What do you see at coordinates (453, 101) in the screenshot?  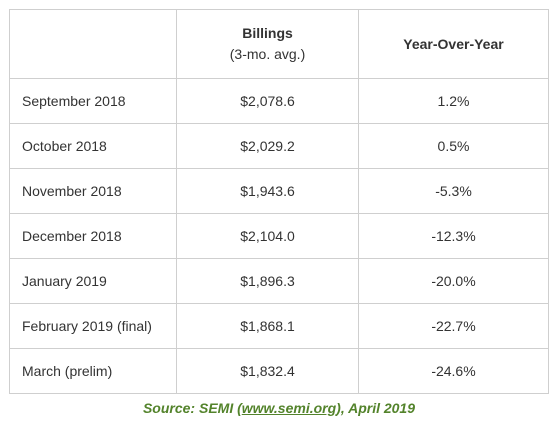 I see `yoy-cell: 1.2%` at bounding box center [453, 101].